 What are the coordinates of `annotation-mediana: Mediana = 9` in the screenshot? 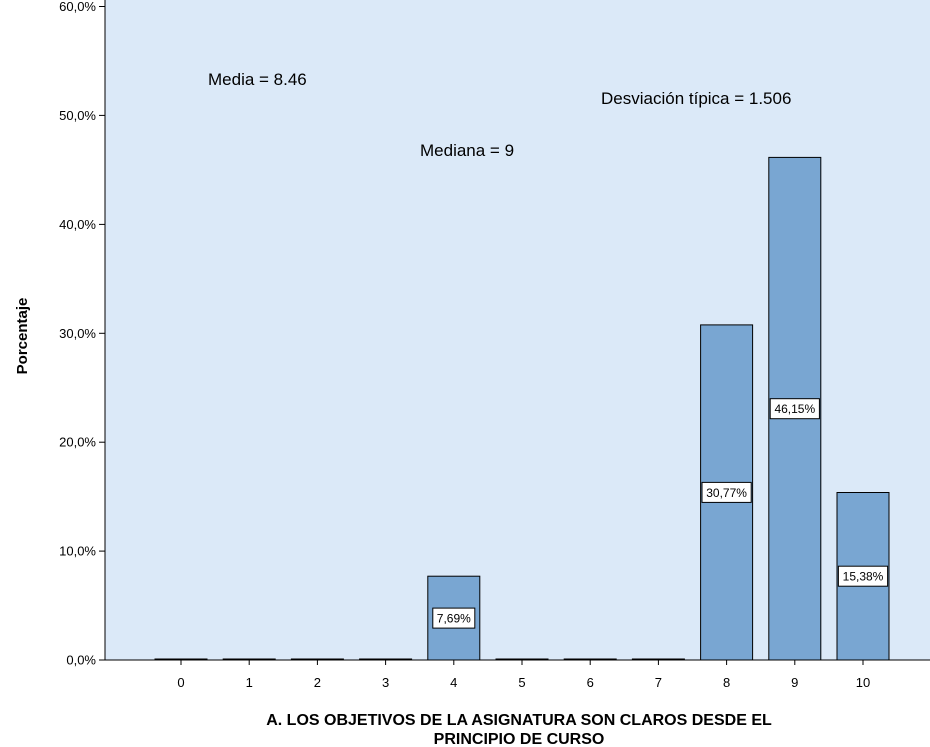 It's located at (467, 150).